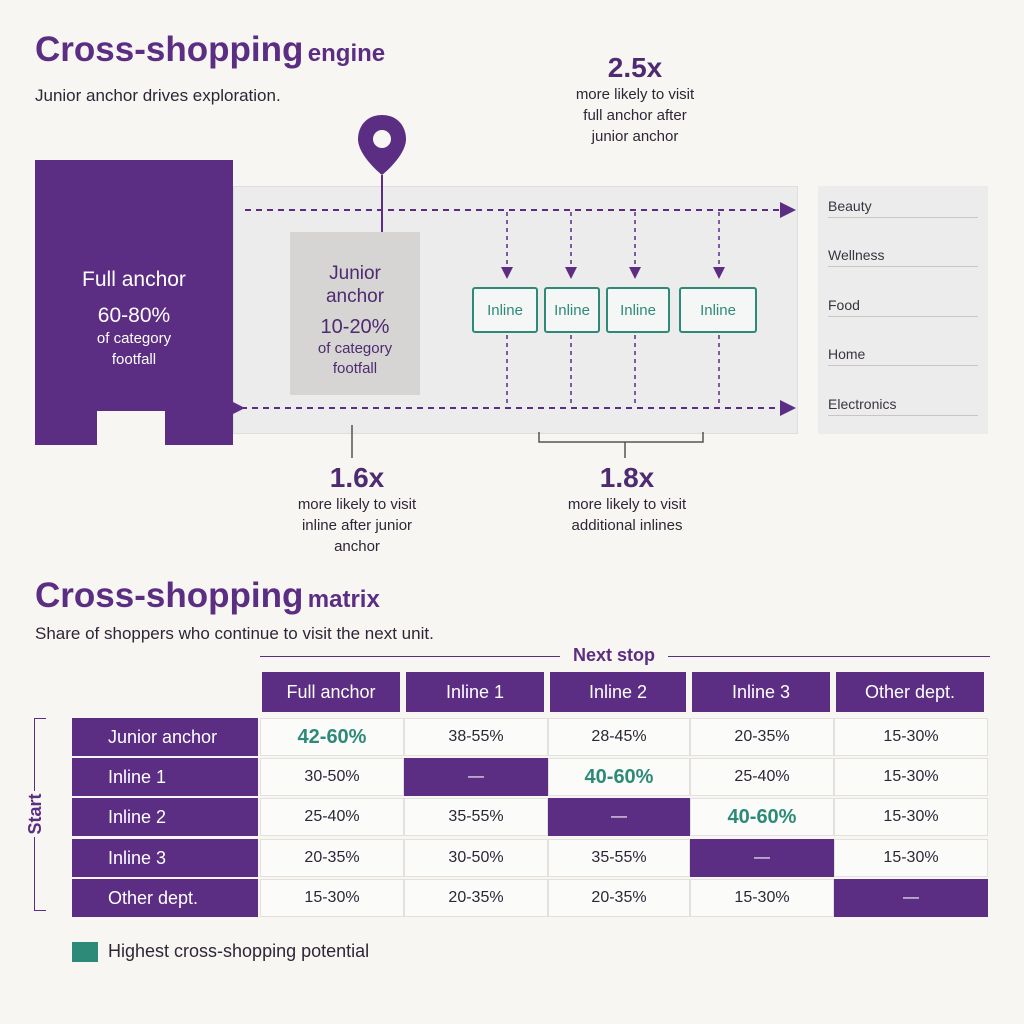 The width and height of the screenshot is (1024, 1024). Describe the element at coordinates (165, 898) in the screenshot. I see `row-header: Other dept.` at that location.